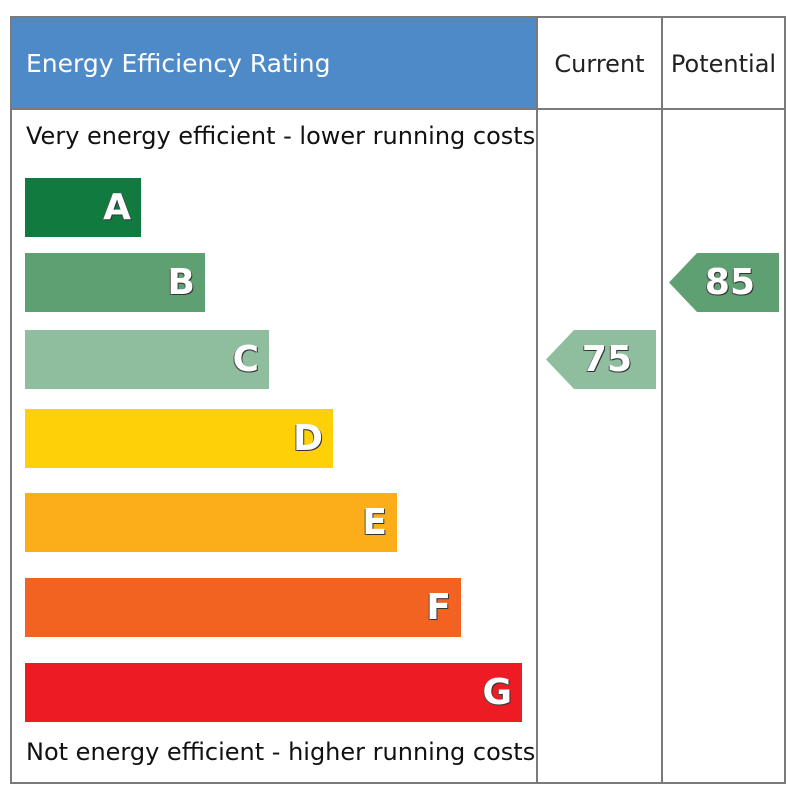  What do you see at coordinates (181, 282) in the screenshot?
I see `band-letter-b: B` at bounding box center [181, 282].